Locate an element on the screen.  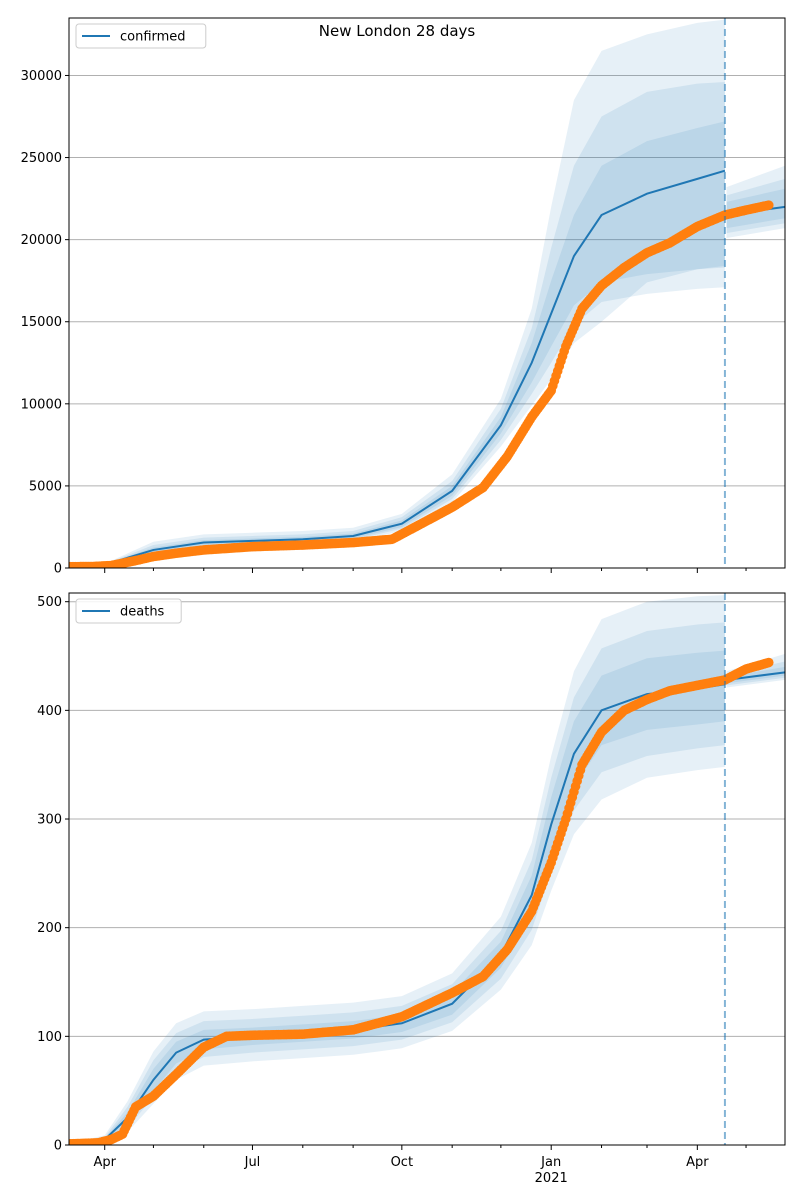
y-tick-label: 100 is located at coordinates (49, 1037).